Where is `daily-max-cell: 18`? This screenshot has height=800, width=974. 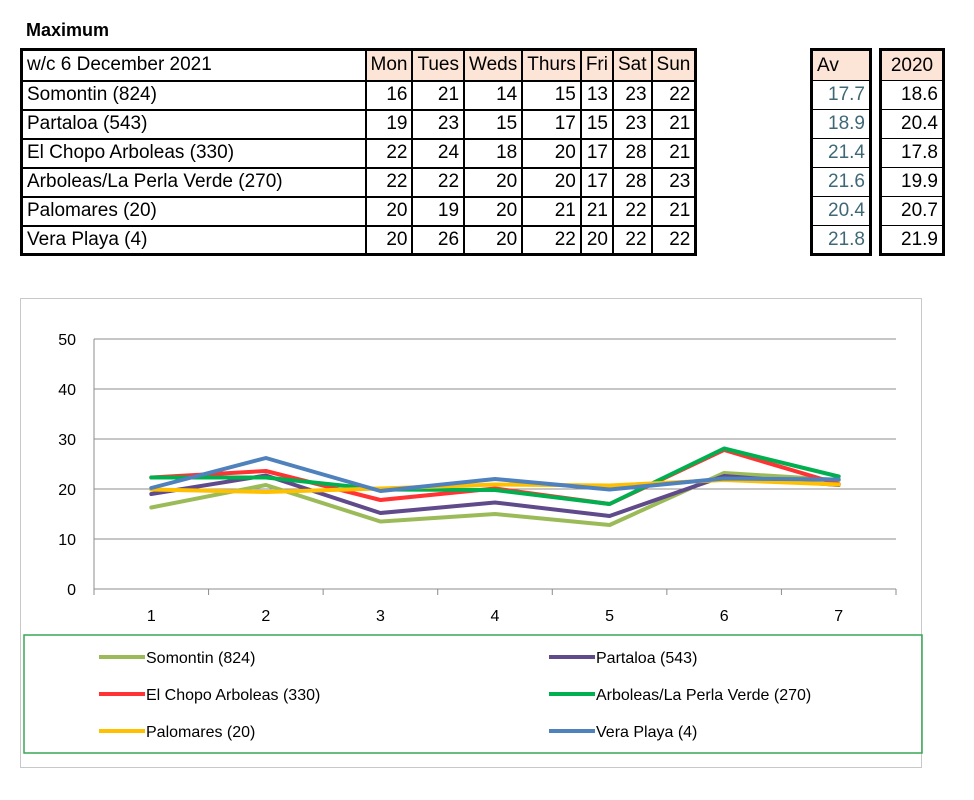 daily-max-cell: 18 is located at coordinates (493, 153).